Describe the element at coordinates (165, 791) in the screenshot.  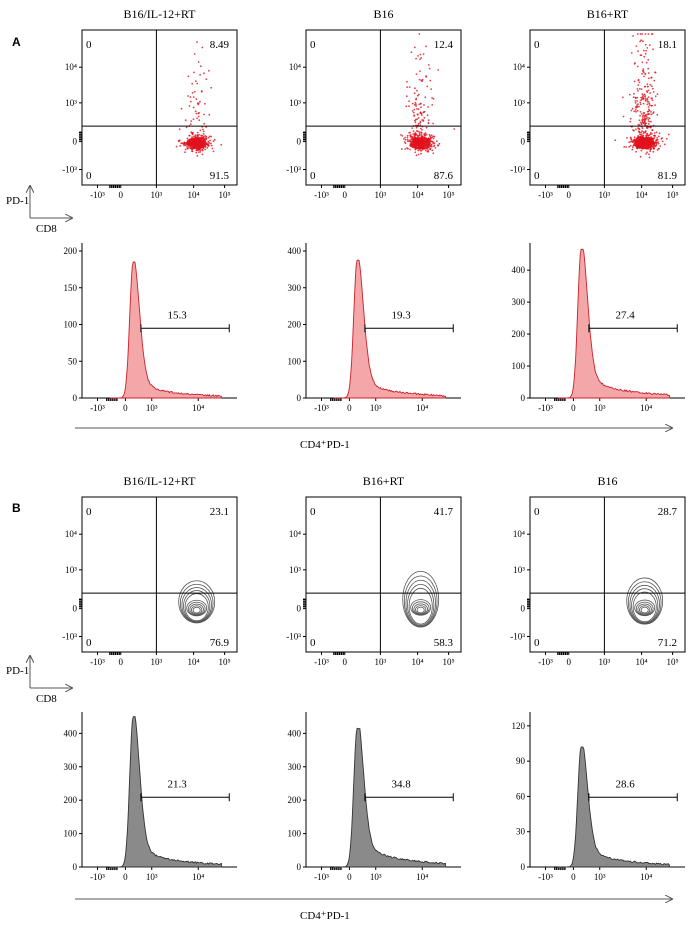
I see `histogram-area` at that location.